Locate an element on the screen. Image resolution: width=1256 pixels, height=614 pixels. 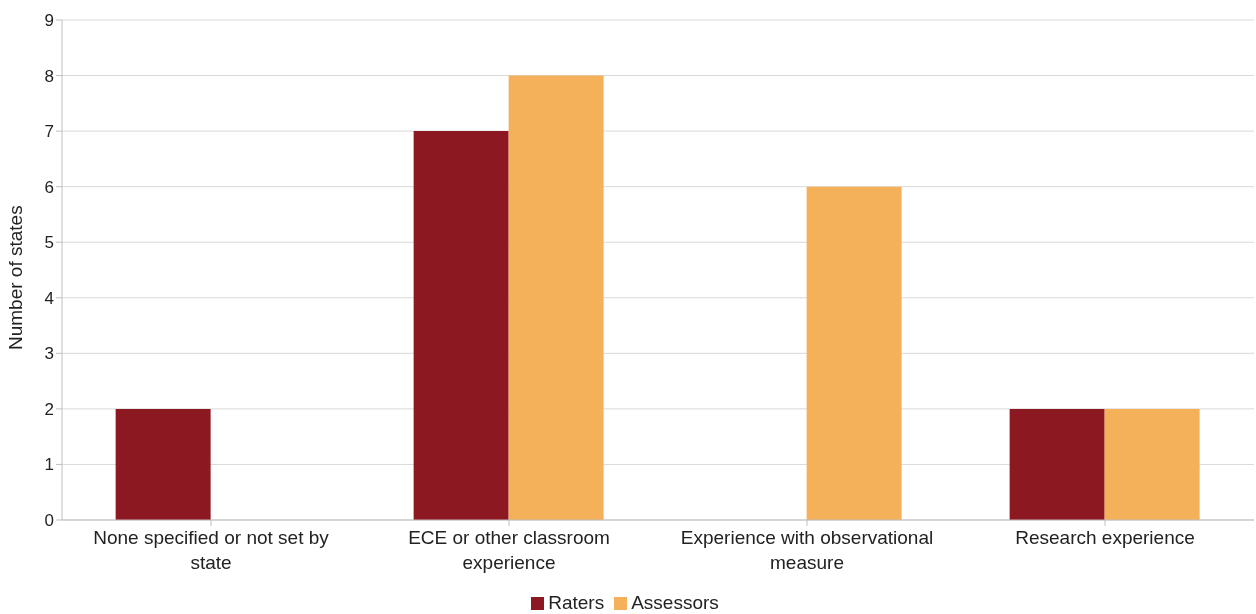
y-tick-label: 8 is located at coordinates (49, 76).